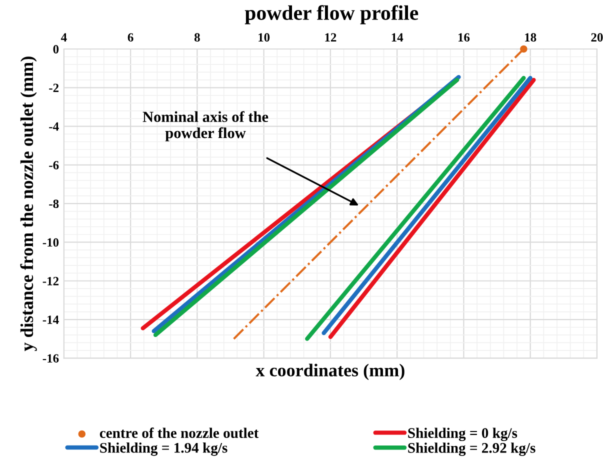 The image size is (603, 458). I want to click on y-tick-label: -16, so click(50, 358).